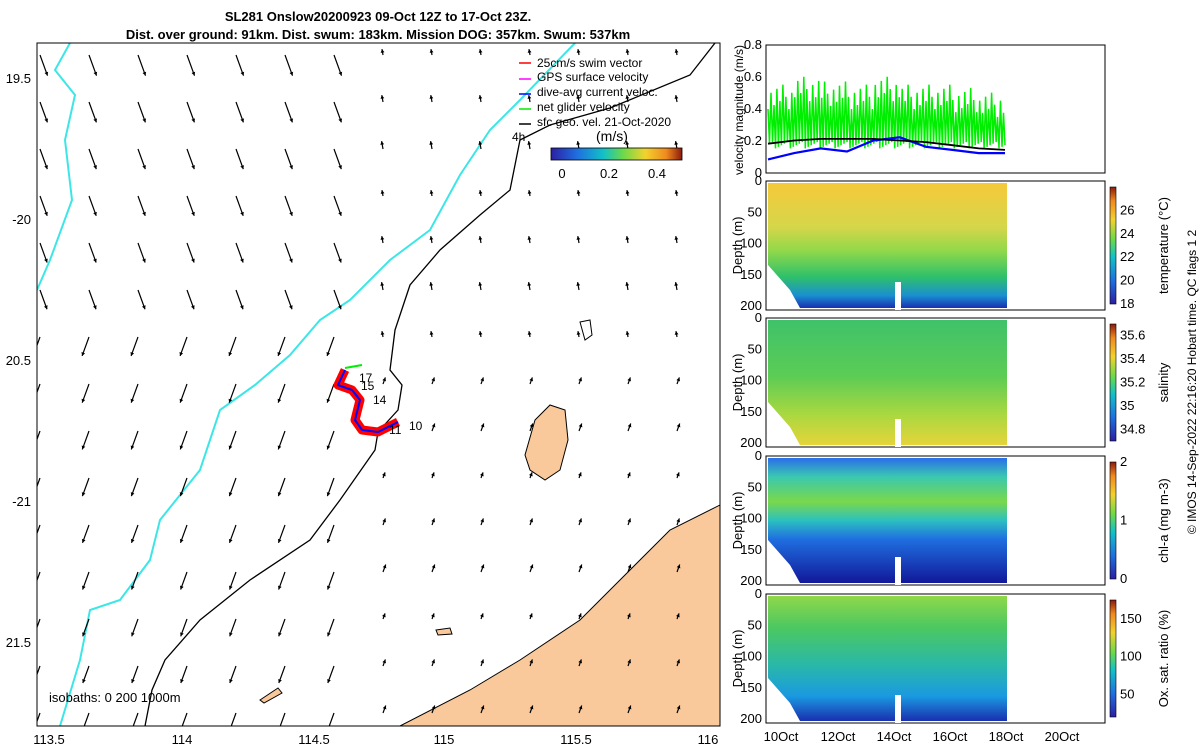 This screenshot has height=752, width=1200. Describe the element at coordinates (751, 411) in the screenshot. I see `section-ytick-salinity-3: 150` at that location.